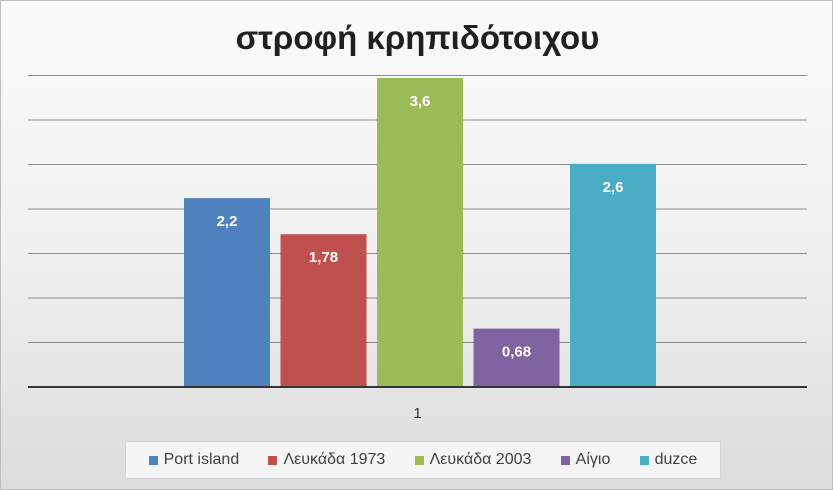 This screenshot has height=490, width=833. What do you see at coordinates (417, 413) in the screenshot?
I see `x-tick-label: 1` at bounding box center [417, 413].